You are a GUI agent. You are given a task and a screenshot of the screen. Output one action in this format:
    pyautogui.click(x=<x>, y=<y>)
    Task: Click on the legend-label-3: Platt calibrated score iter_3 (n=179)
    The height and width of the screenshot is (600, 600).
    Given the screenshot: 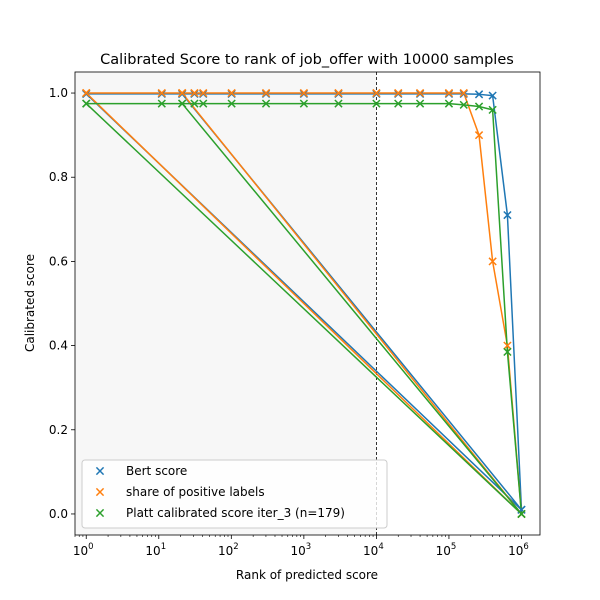 What is the action you would take?
    pyautogui.click(x=235, y=513)
    